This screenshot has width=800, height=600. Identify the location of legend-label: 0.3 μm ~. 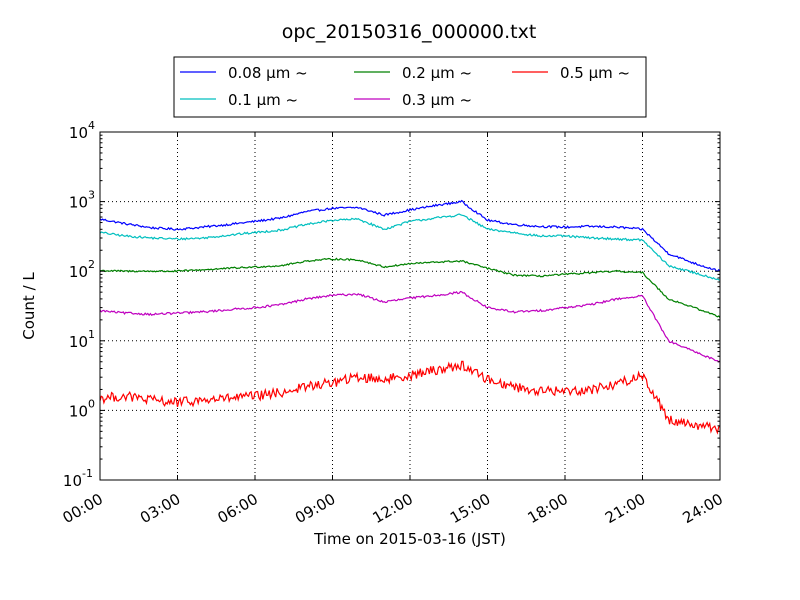
(437, 100).